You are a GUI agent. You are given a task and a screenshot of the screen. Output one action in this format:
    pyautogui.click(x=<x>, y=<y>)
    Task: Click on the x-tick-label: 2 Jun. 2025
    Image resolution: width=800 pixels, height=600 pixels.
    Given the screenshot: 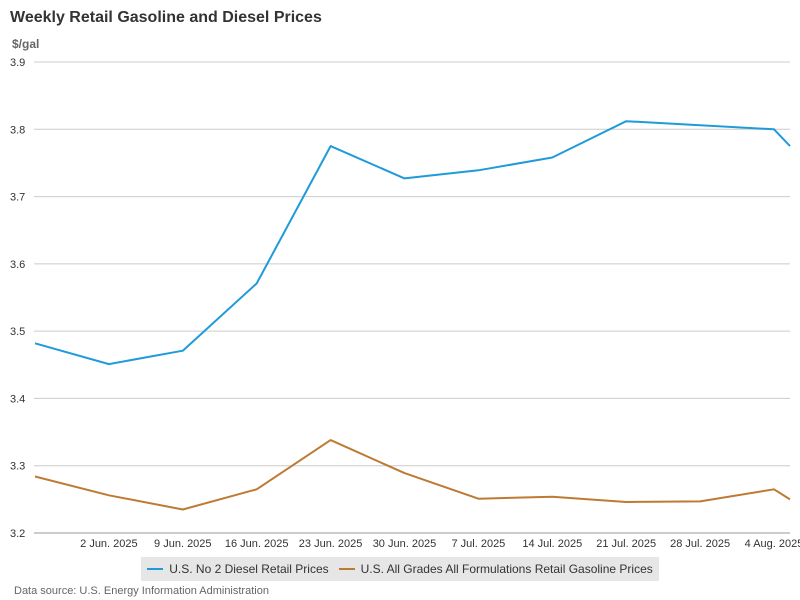 What is the action you would take?
    pyautogui.click(x=109, y=544)
    